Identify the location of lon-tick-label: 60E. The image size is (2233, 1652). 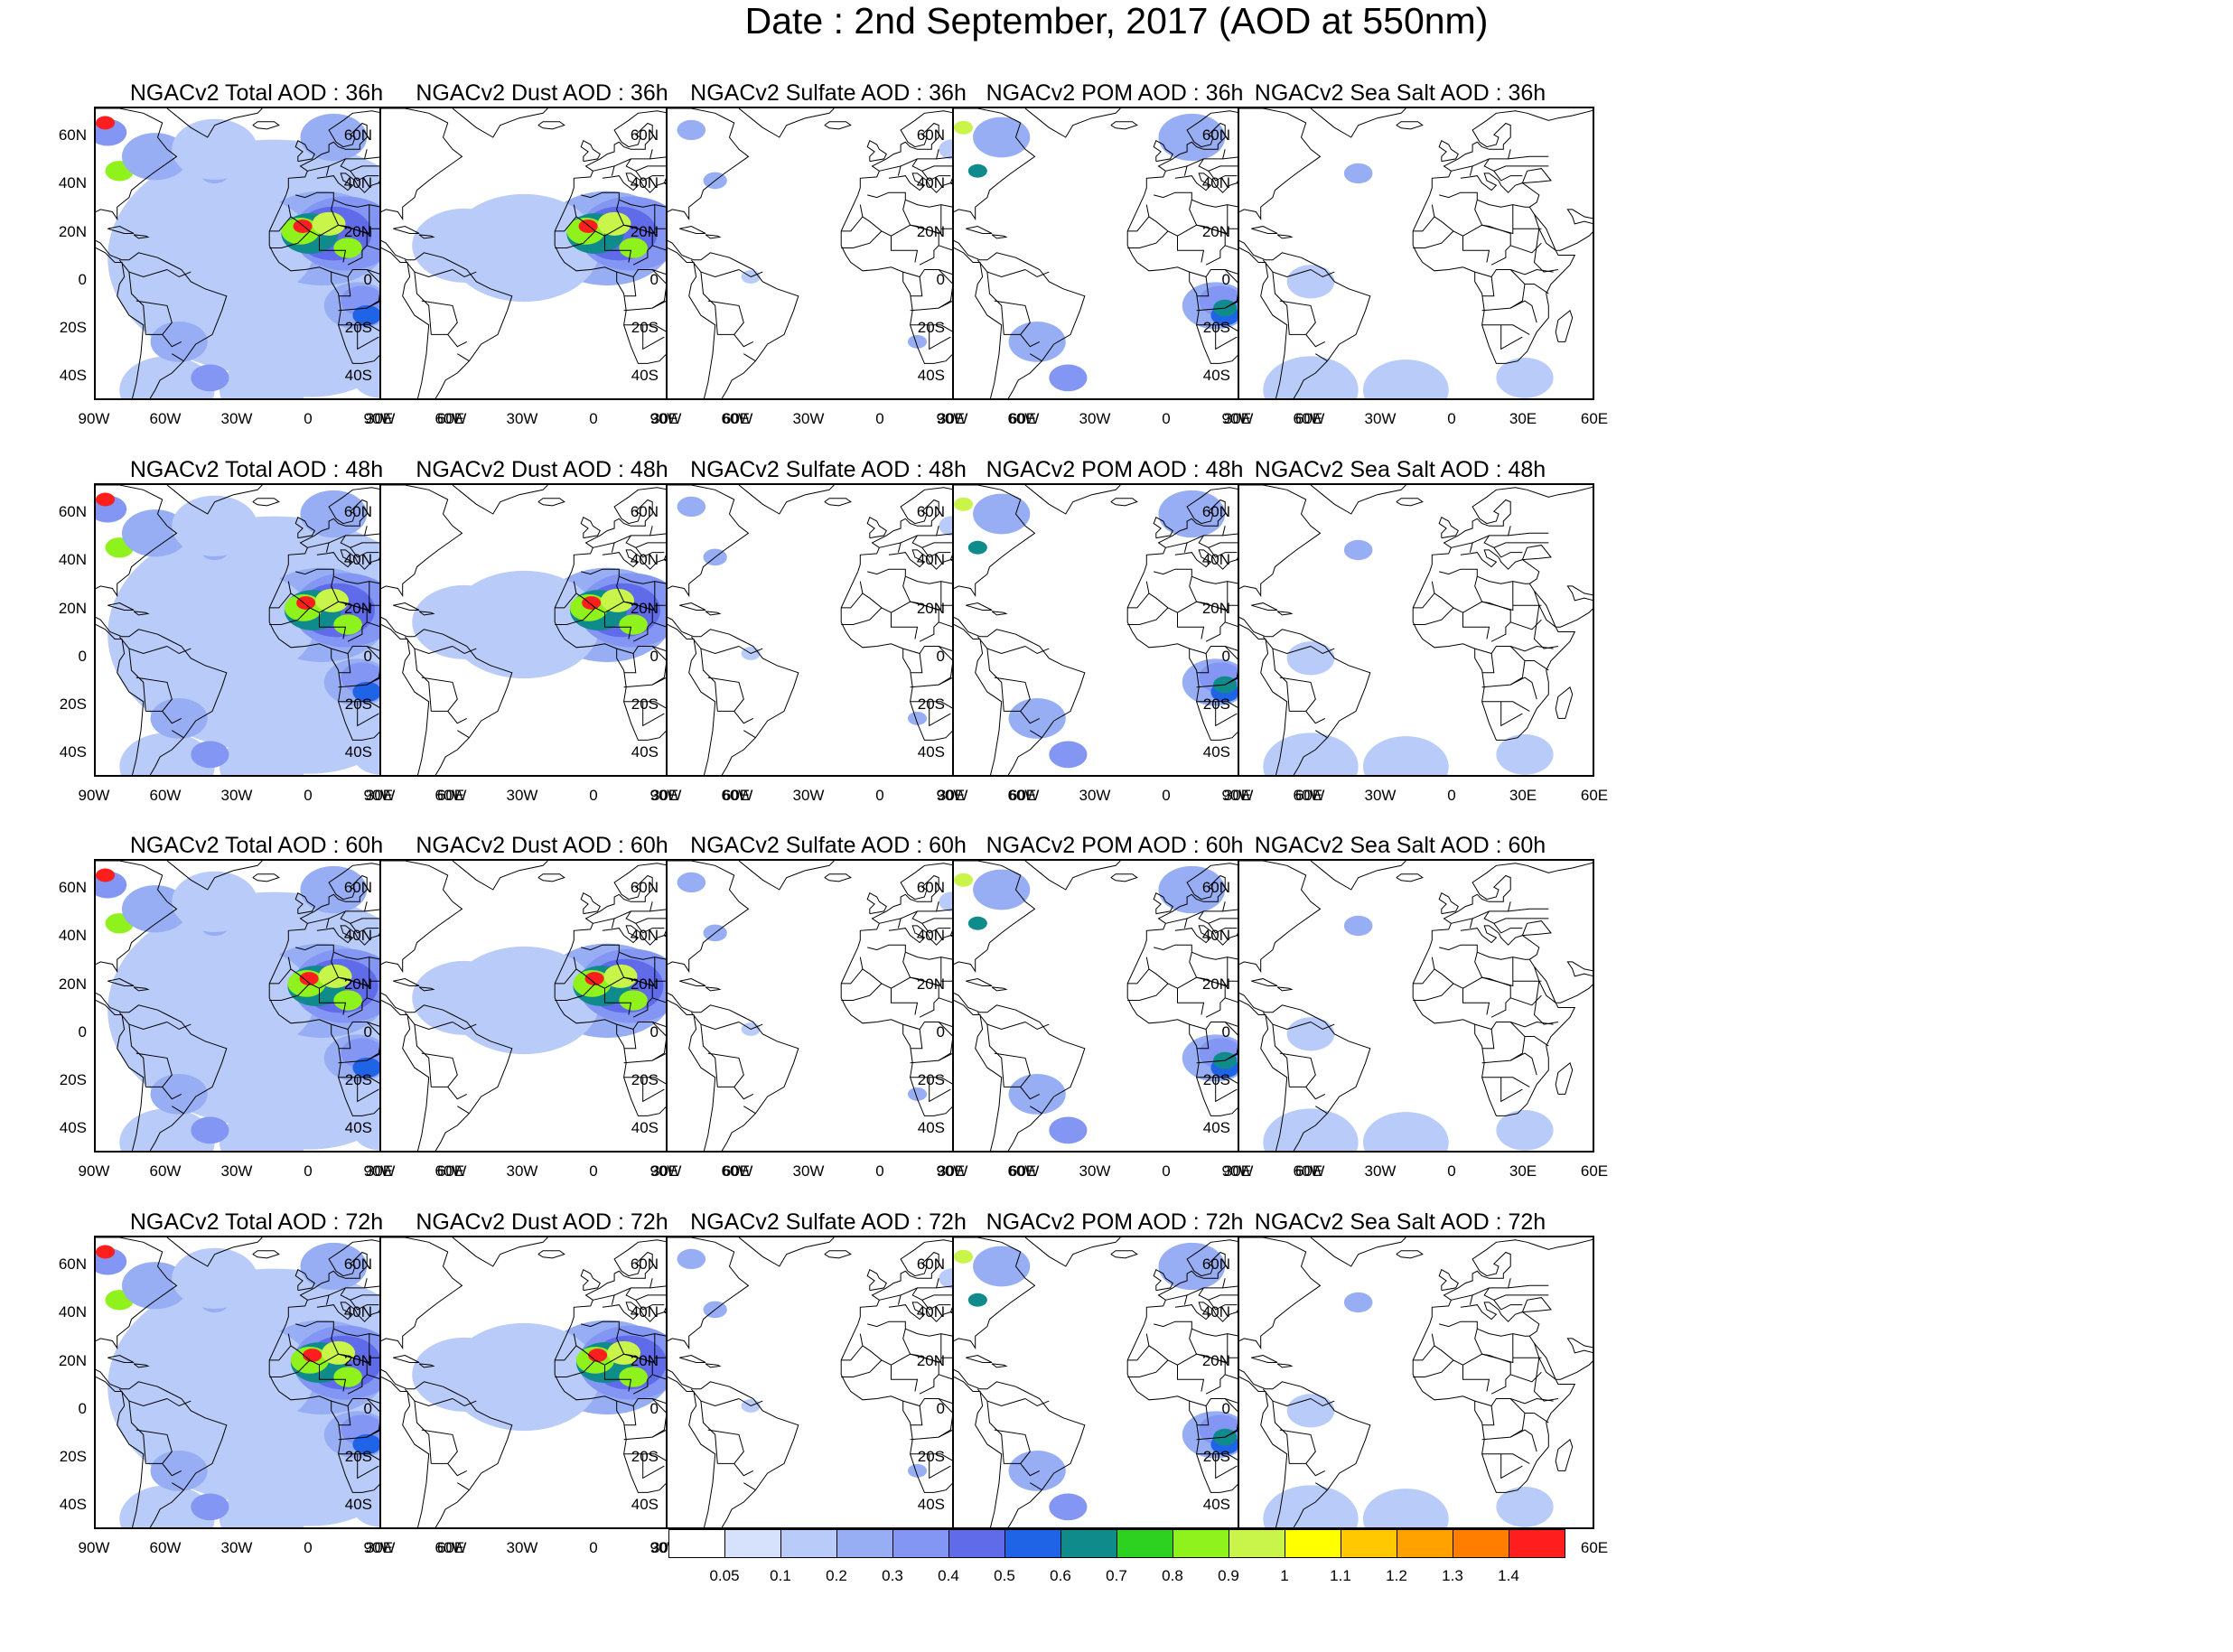
(1022, 1171).